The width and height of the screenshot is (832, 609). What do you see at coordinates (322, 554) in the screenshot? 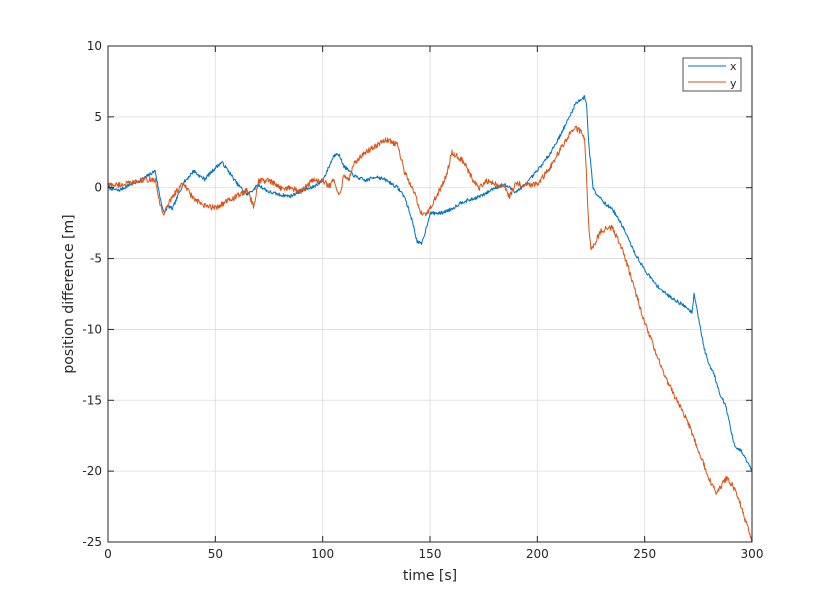
I see `x-tick-label: 100` at bounding box center [322, 554].